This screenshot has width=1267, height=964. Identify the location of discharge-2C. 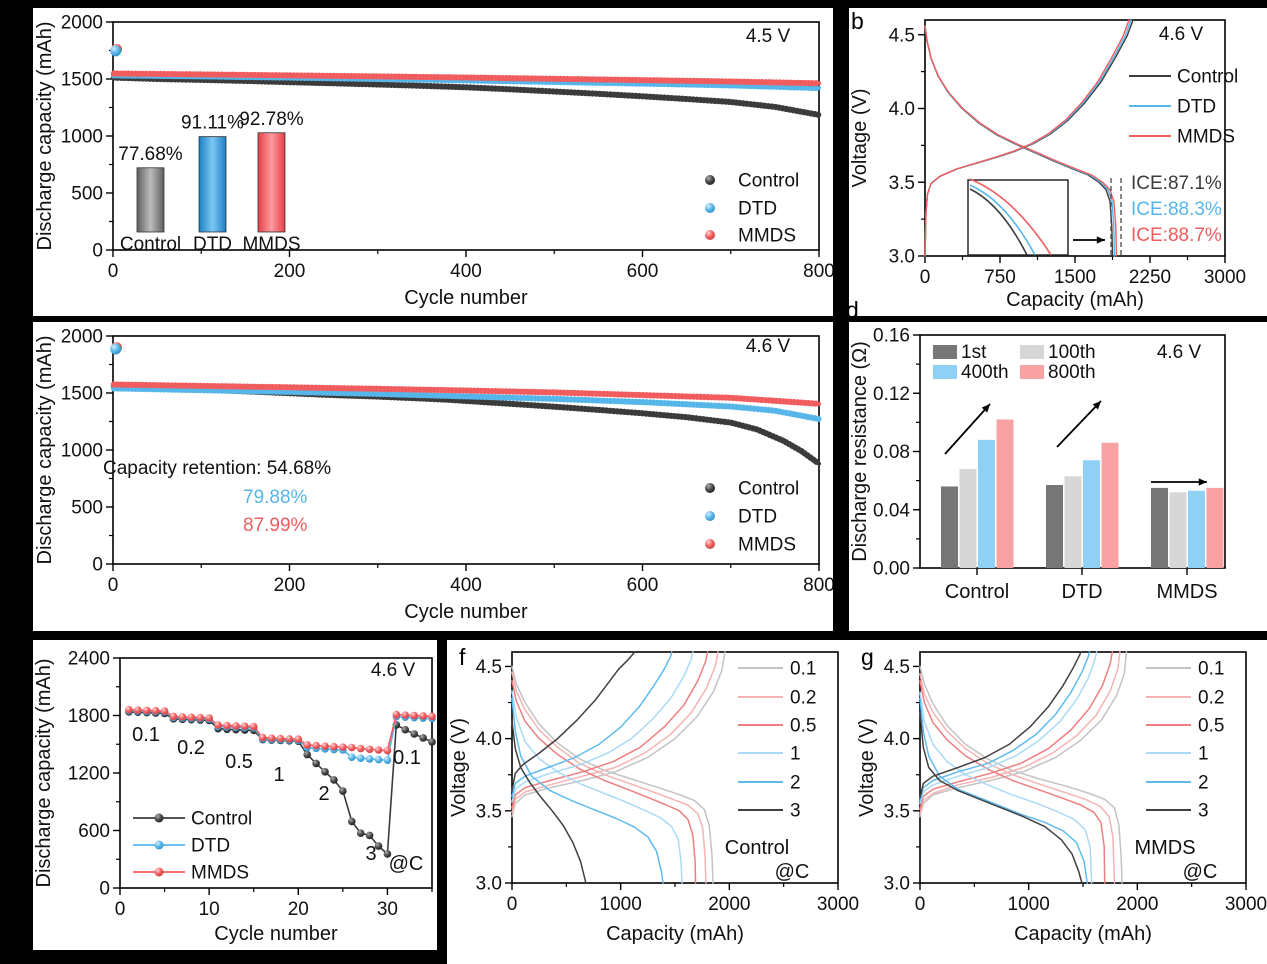
(1004, 790).